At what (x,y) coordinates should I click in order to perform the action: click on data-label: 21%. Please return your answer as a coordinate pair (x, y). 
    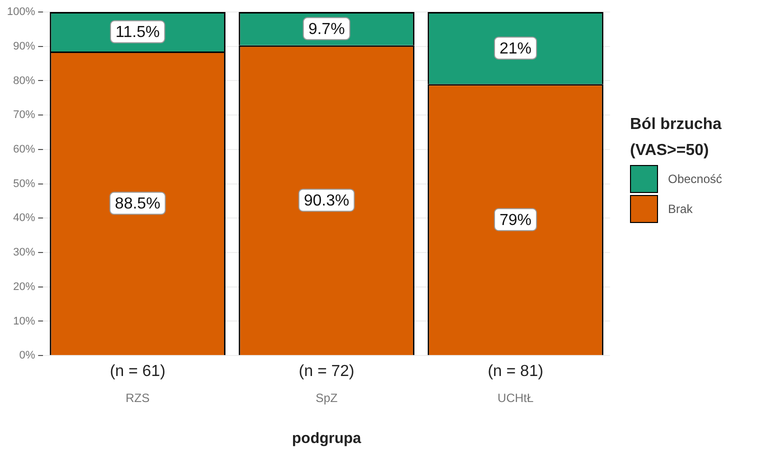
    Looking at the image, I should click on (516, 49).